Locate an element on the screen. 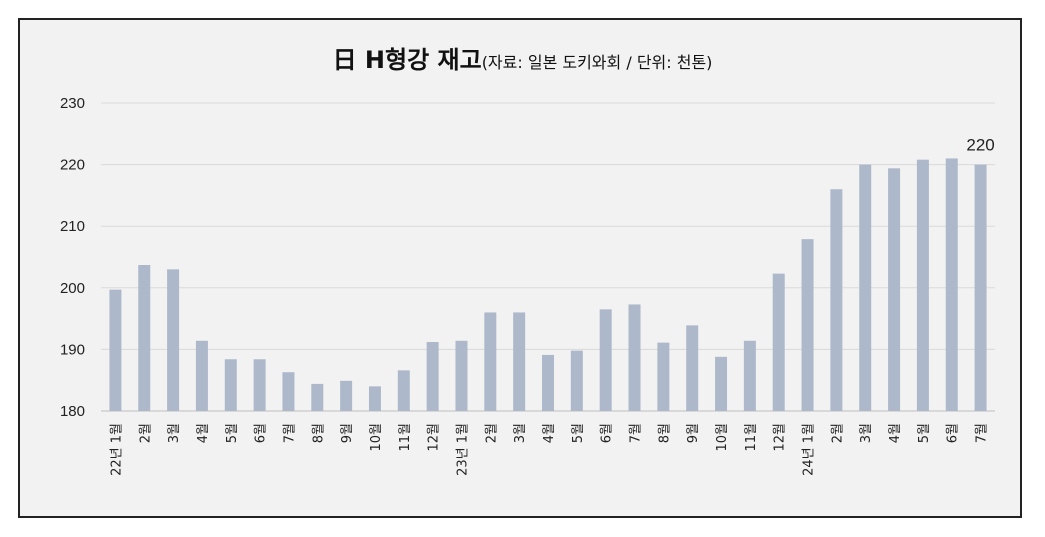  y-tick-label: 220 is located at coordinates (72, 165).